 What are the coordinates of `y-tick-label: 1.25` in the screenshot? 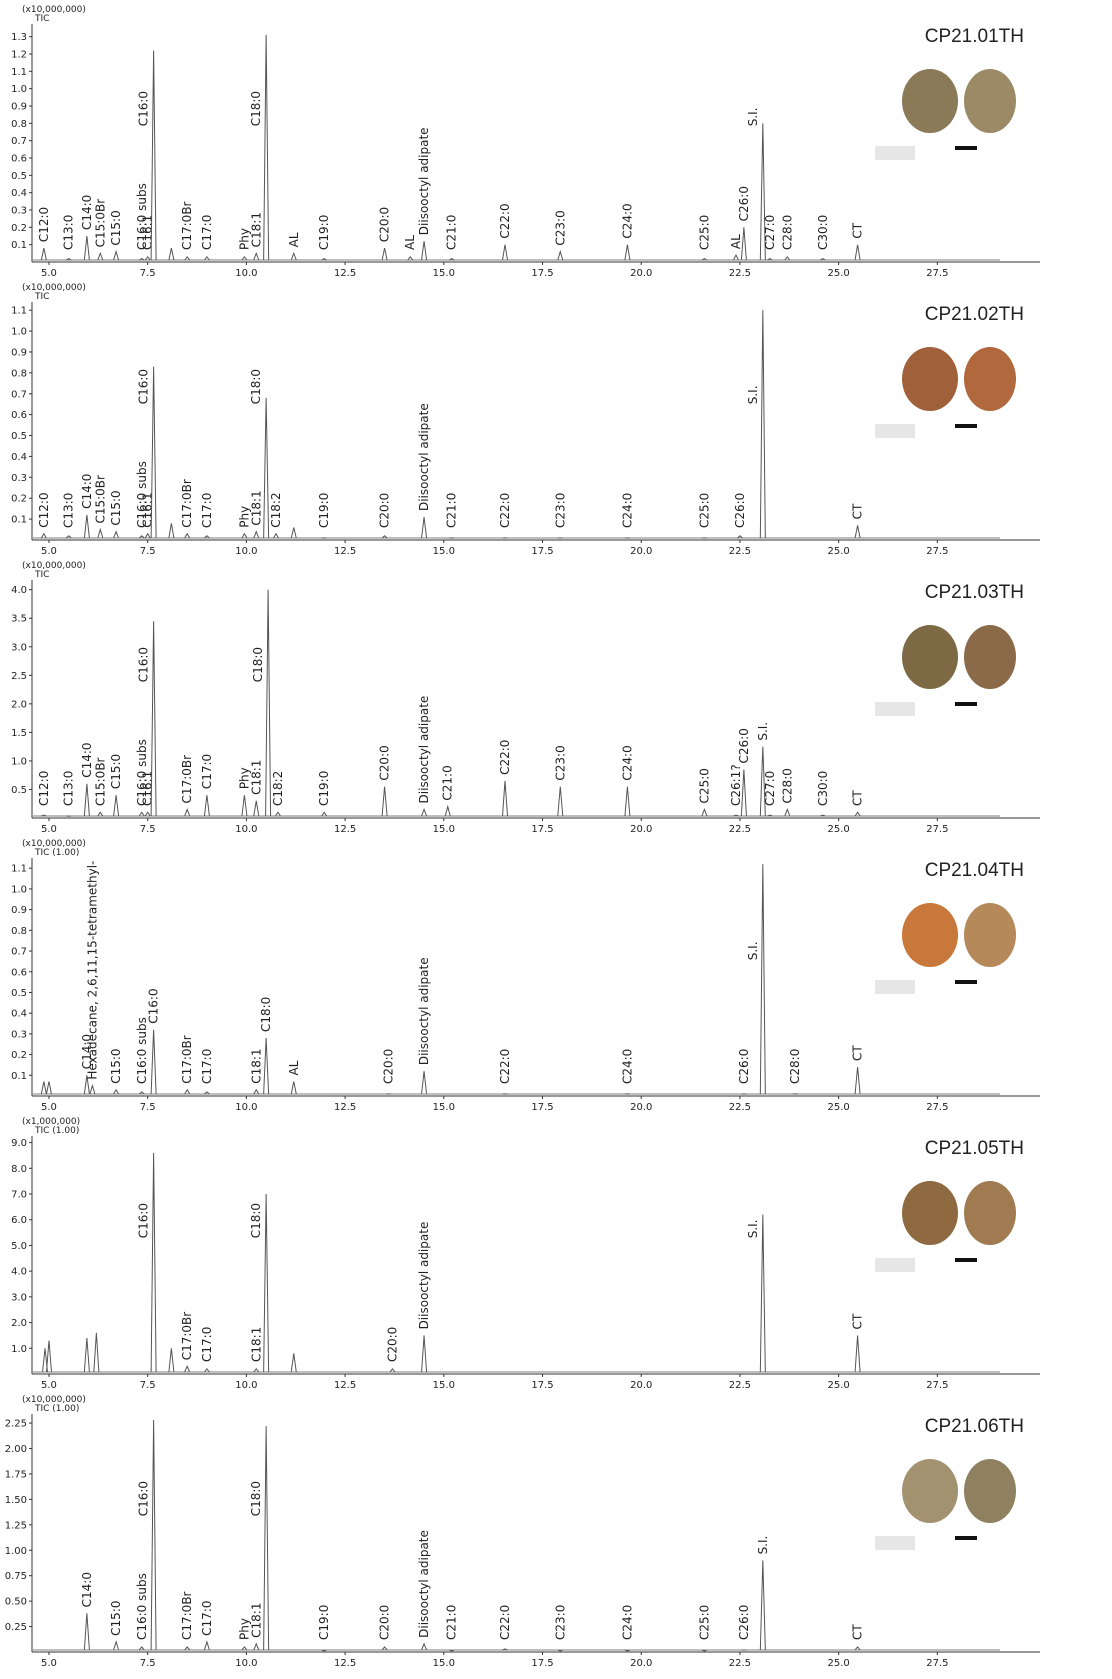 It's located at (16, 1525).